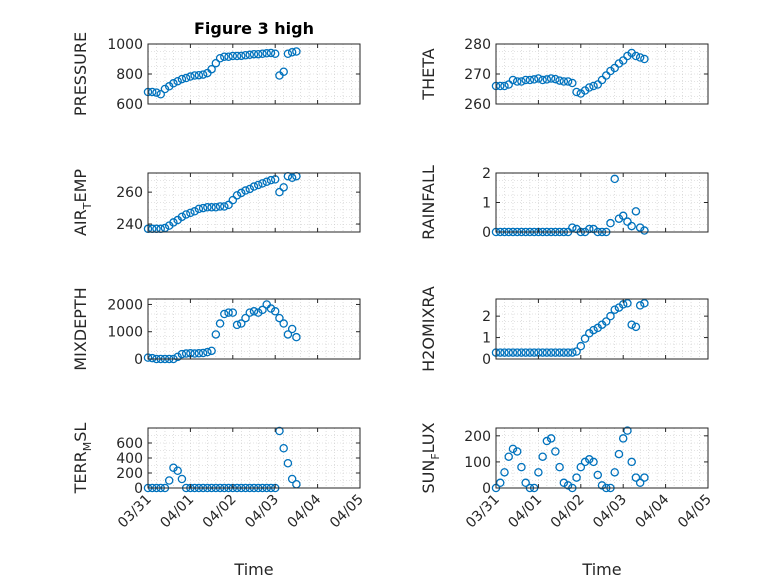 This screenshot has height=583, width=778. I want to click on y-tick-label: 600, so click(129, 444).